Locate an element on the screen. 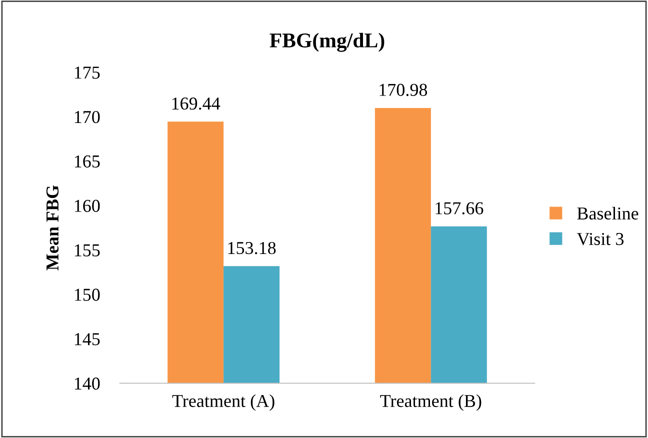 Image resolution: width=648 pixels, height=438 pixels. y-tick-label: 150 is located at coordinates (87, 294).